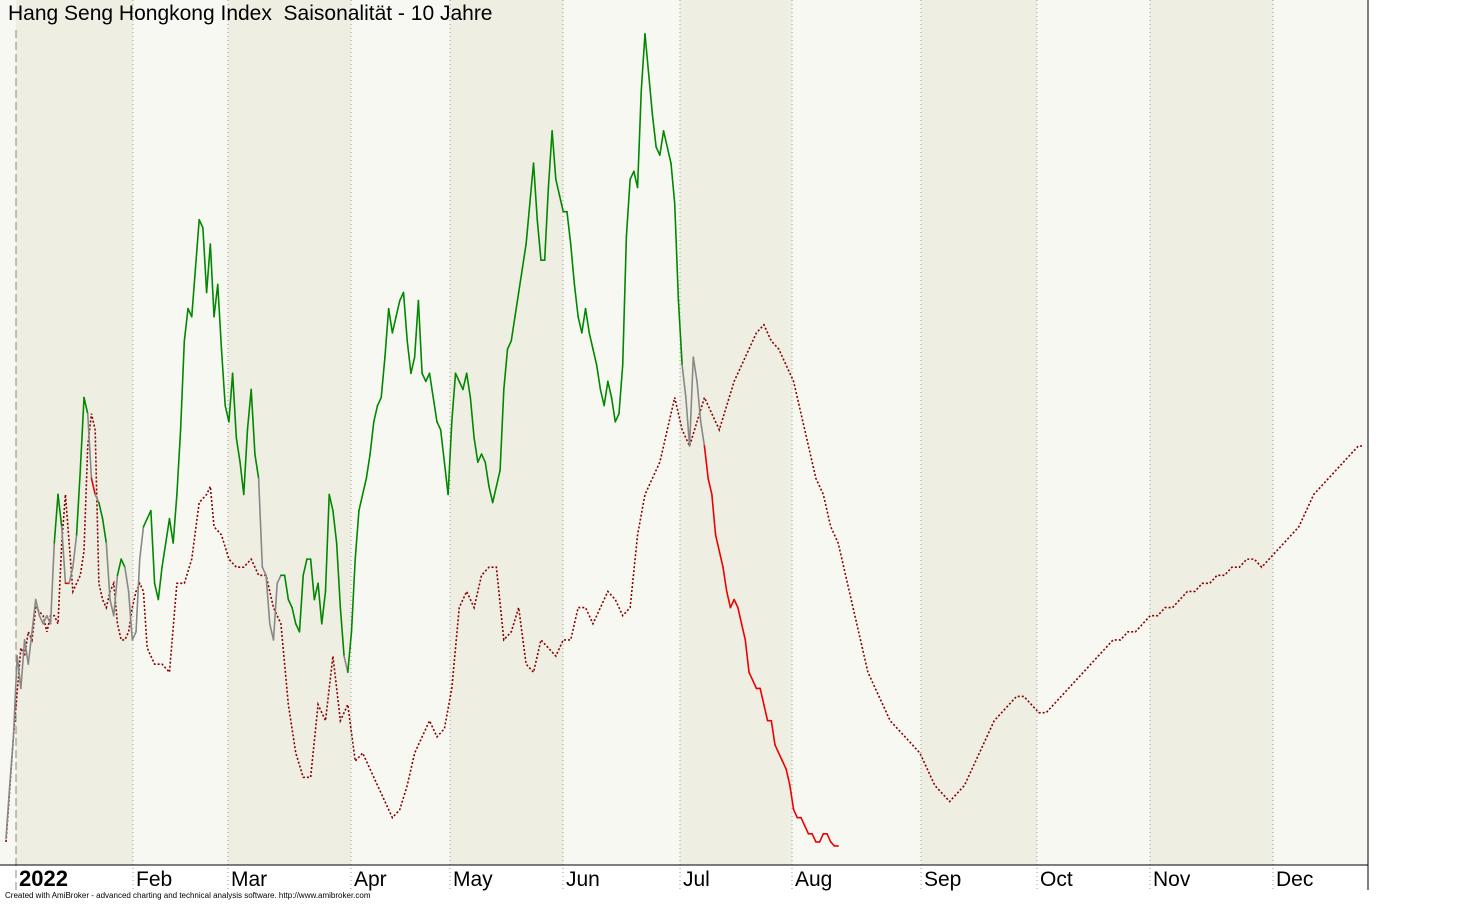 The image size is (1477, 907). Describe the element at coordinates (813, 879) in the screenshot. I see `tick-label-month: Aug` at that location.